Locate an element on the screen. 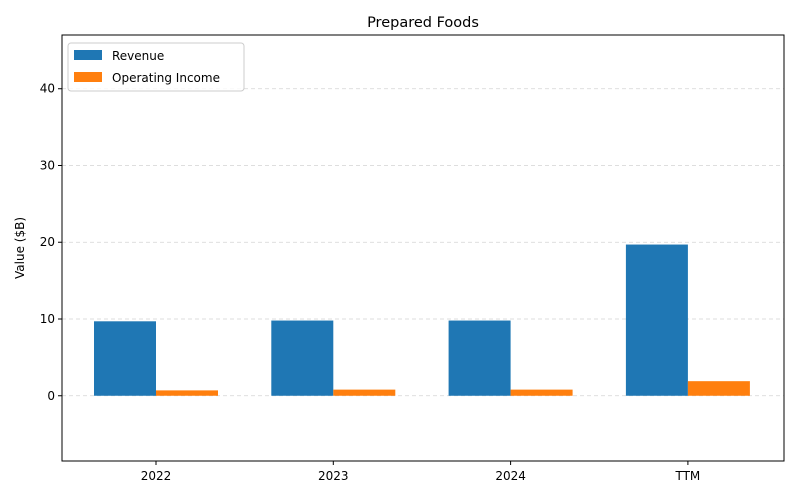  bar-revenue-ttm is located at coordinates (656, 320).